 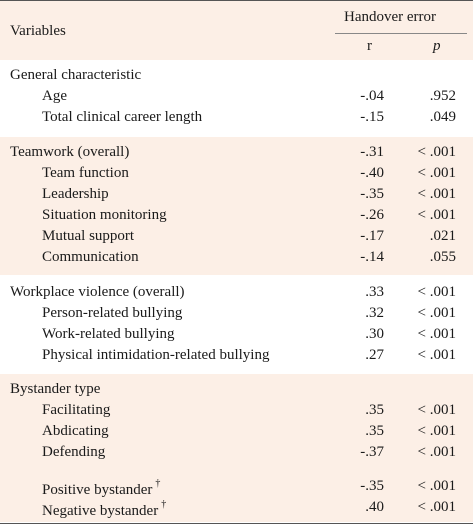 What do you see at coordinates (442, 257) in the screenshot?
I see `p-value: .055` at bounding box center [442, 257].